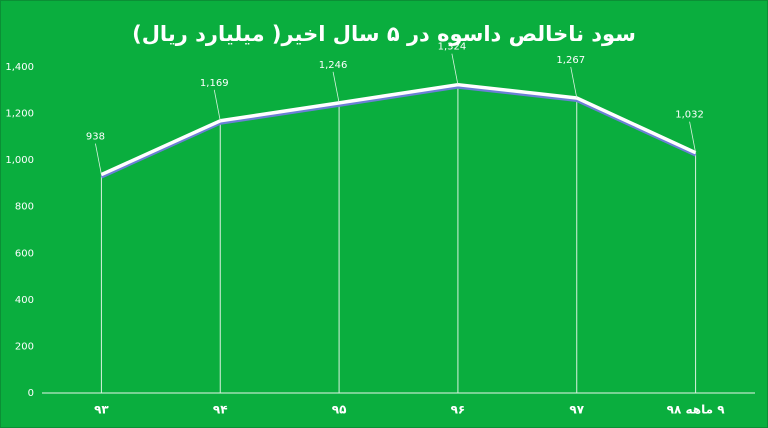  What do you see at coordinates (24, 300) in the screenshot?
I see `y-tick-label: 400` at bounding box center [24, 300].